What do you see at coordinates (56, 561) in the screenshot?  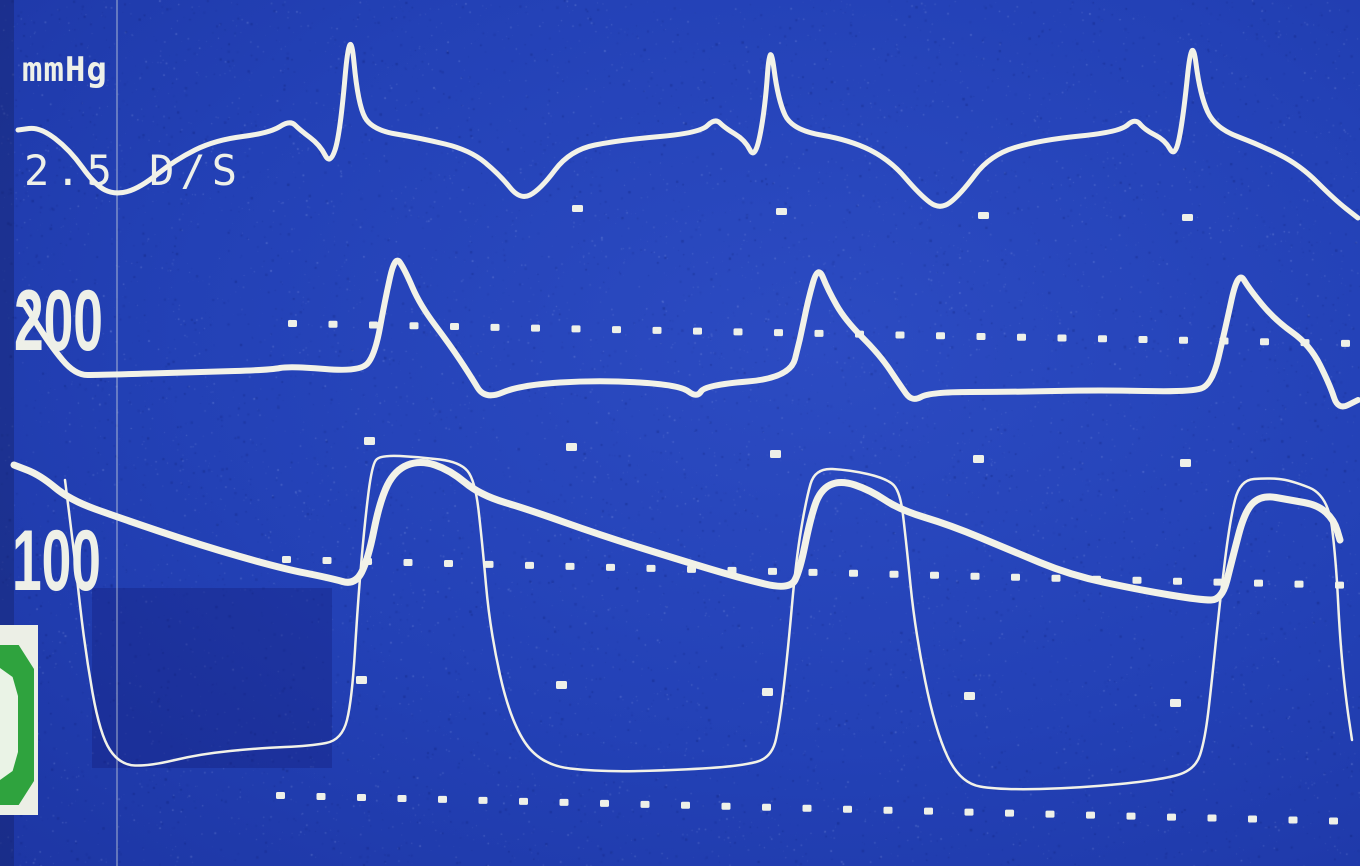 I see `scale-100-label: 100` at bounding box center [56, 561].